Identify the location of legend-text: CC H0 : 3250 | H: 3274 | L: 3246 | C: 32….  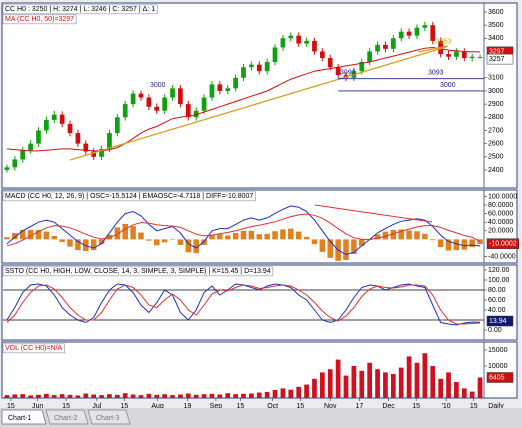
(80, 9).